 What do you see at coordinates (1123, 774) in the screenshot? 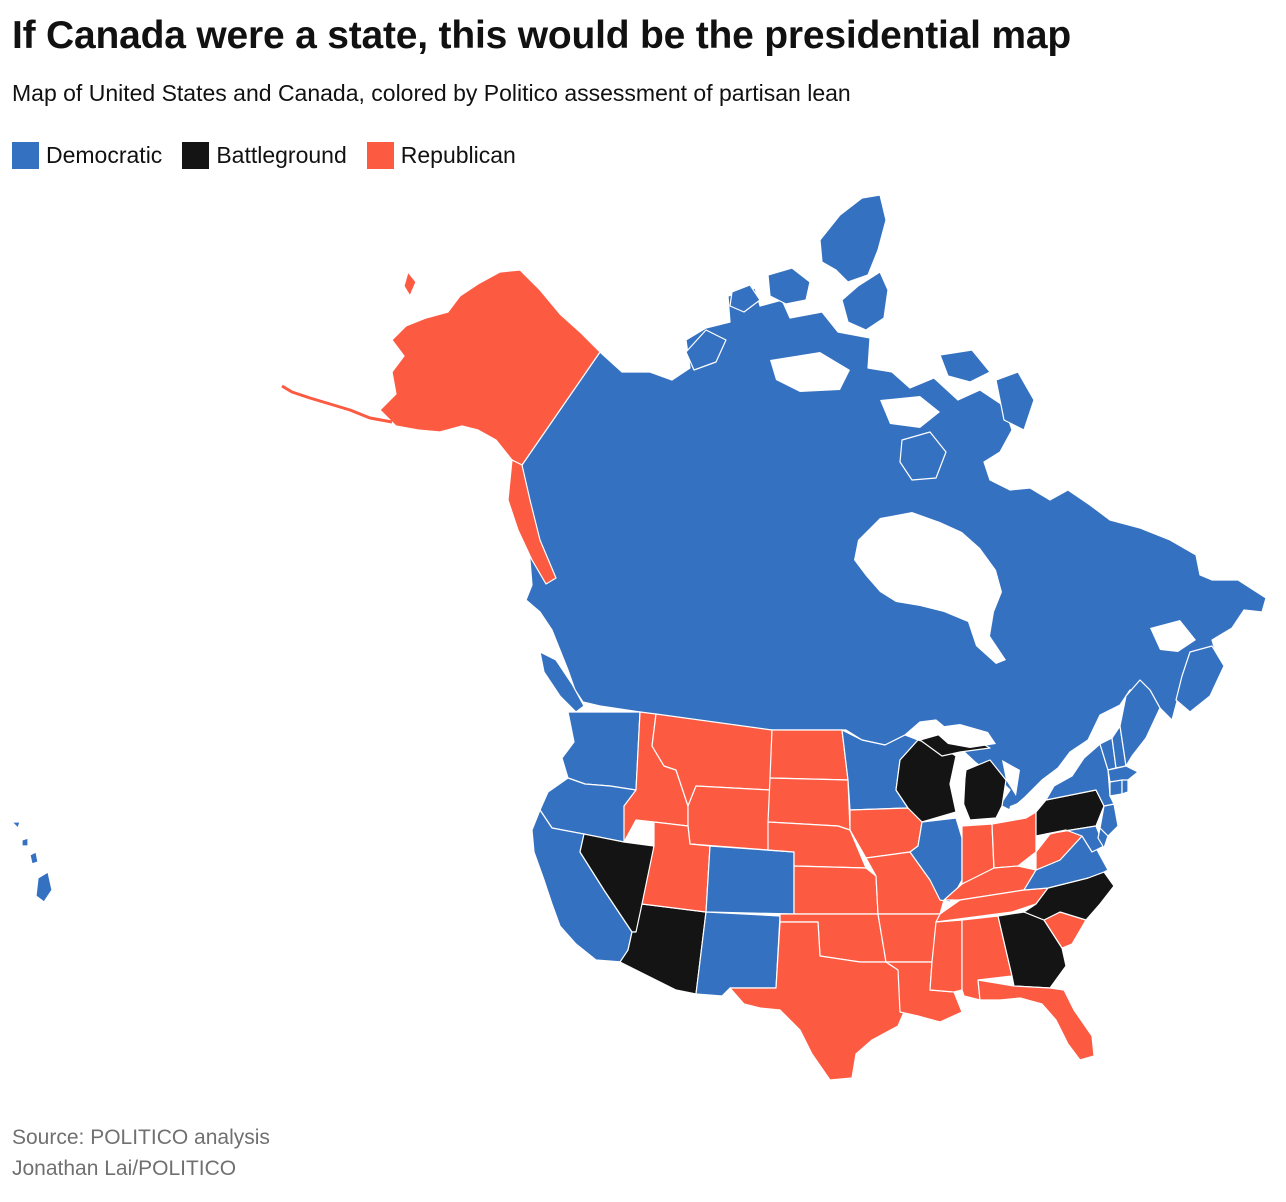
I see `region-massachusetts` at bounding box center [1123, 774].